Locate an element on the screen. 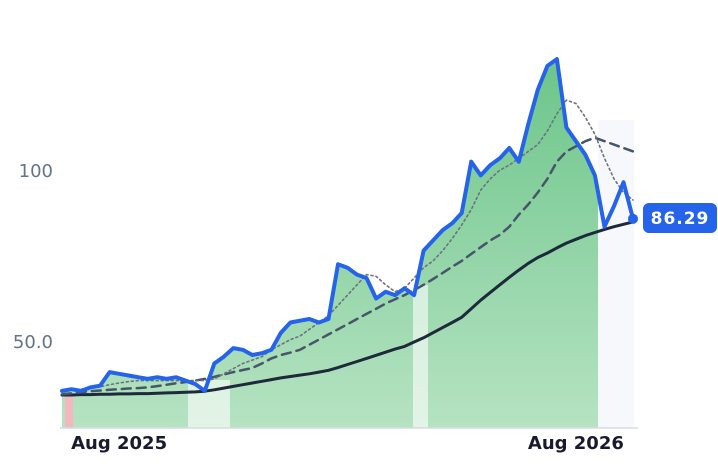 The height and width of the screenshot is (464, 718). y-tick-label: 100 is located at coordinates (36, 171).